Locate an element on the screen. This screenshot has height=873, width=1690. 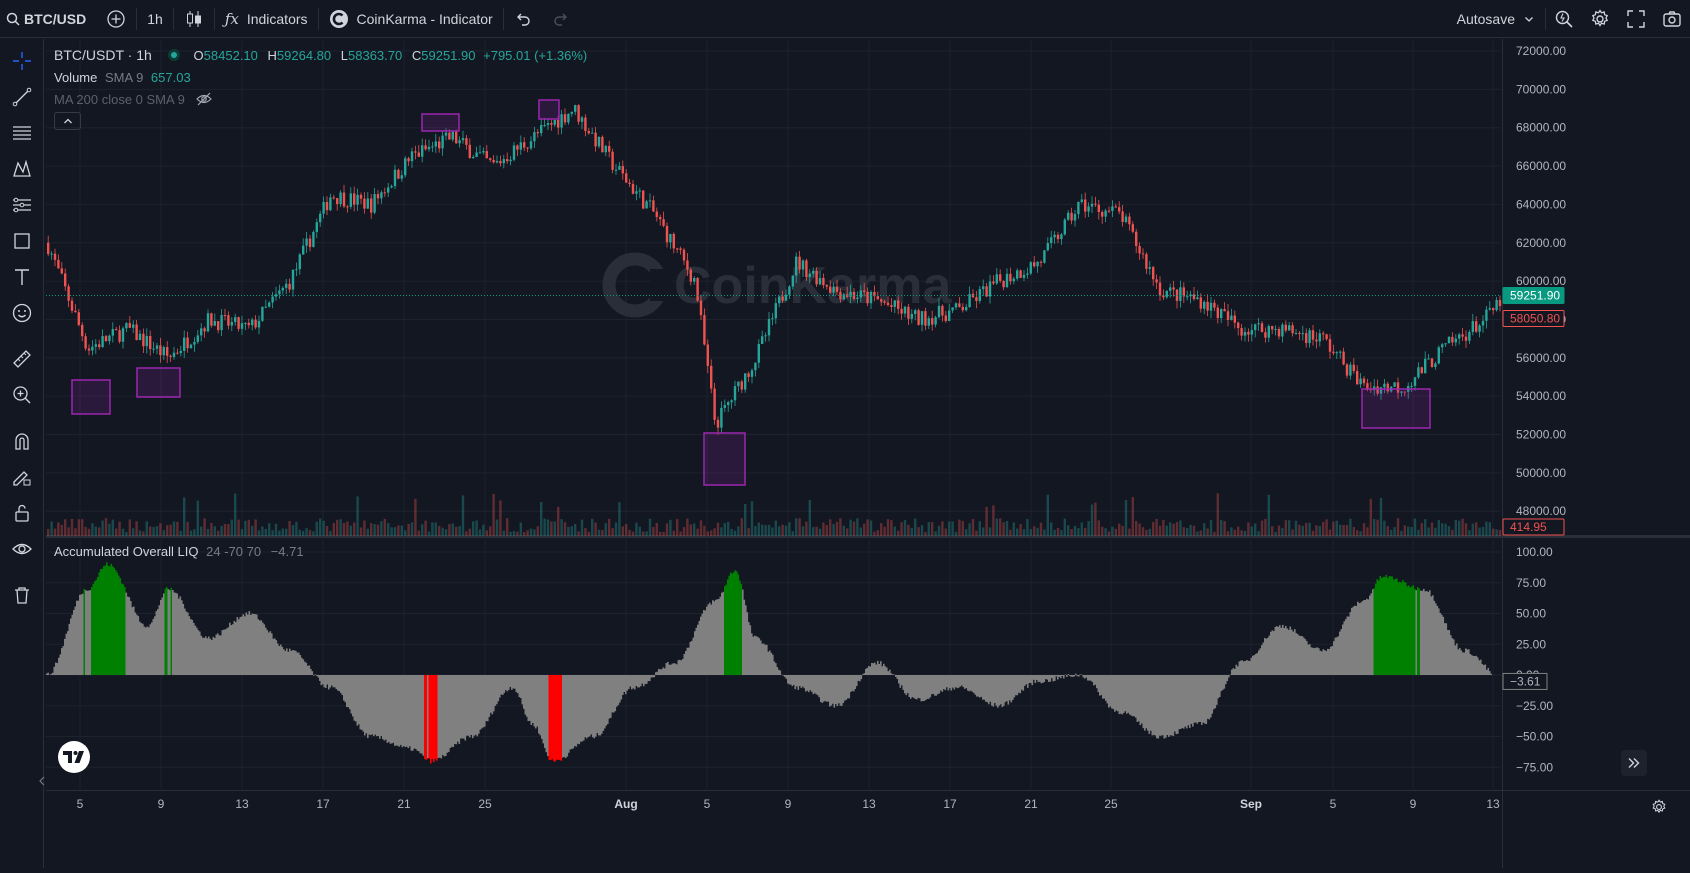
magnet-tool is located at coordinates (22, 441).